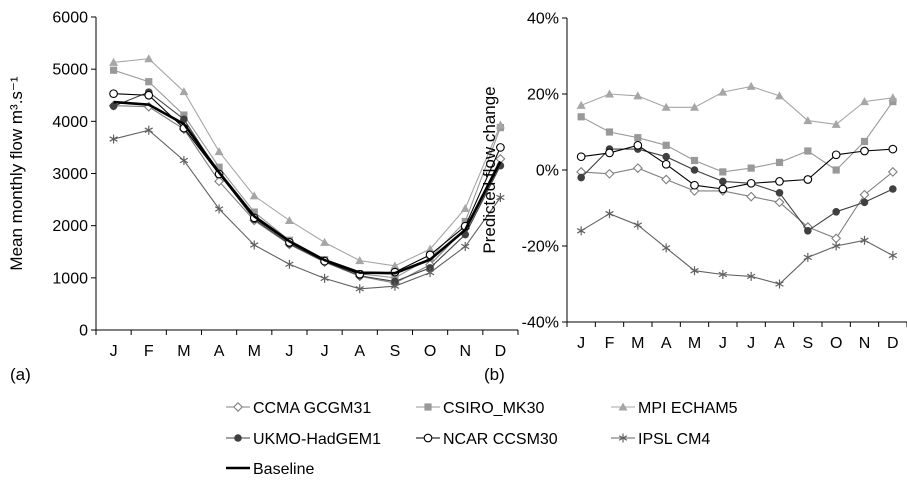  I want to click on legend-label: Baseline, so click(283, 469).